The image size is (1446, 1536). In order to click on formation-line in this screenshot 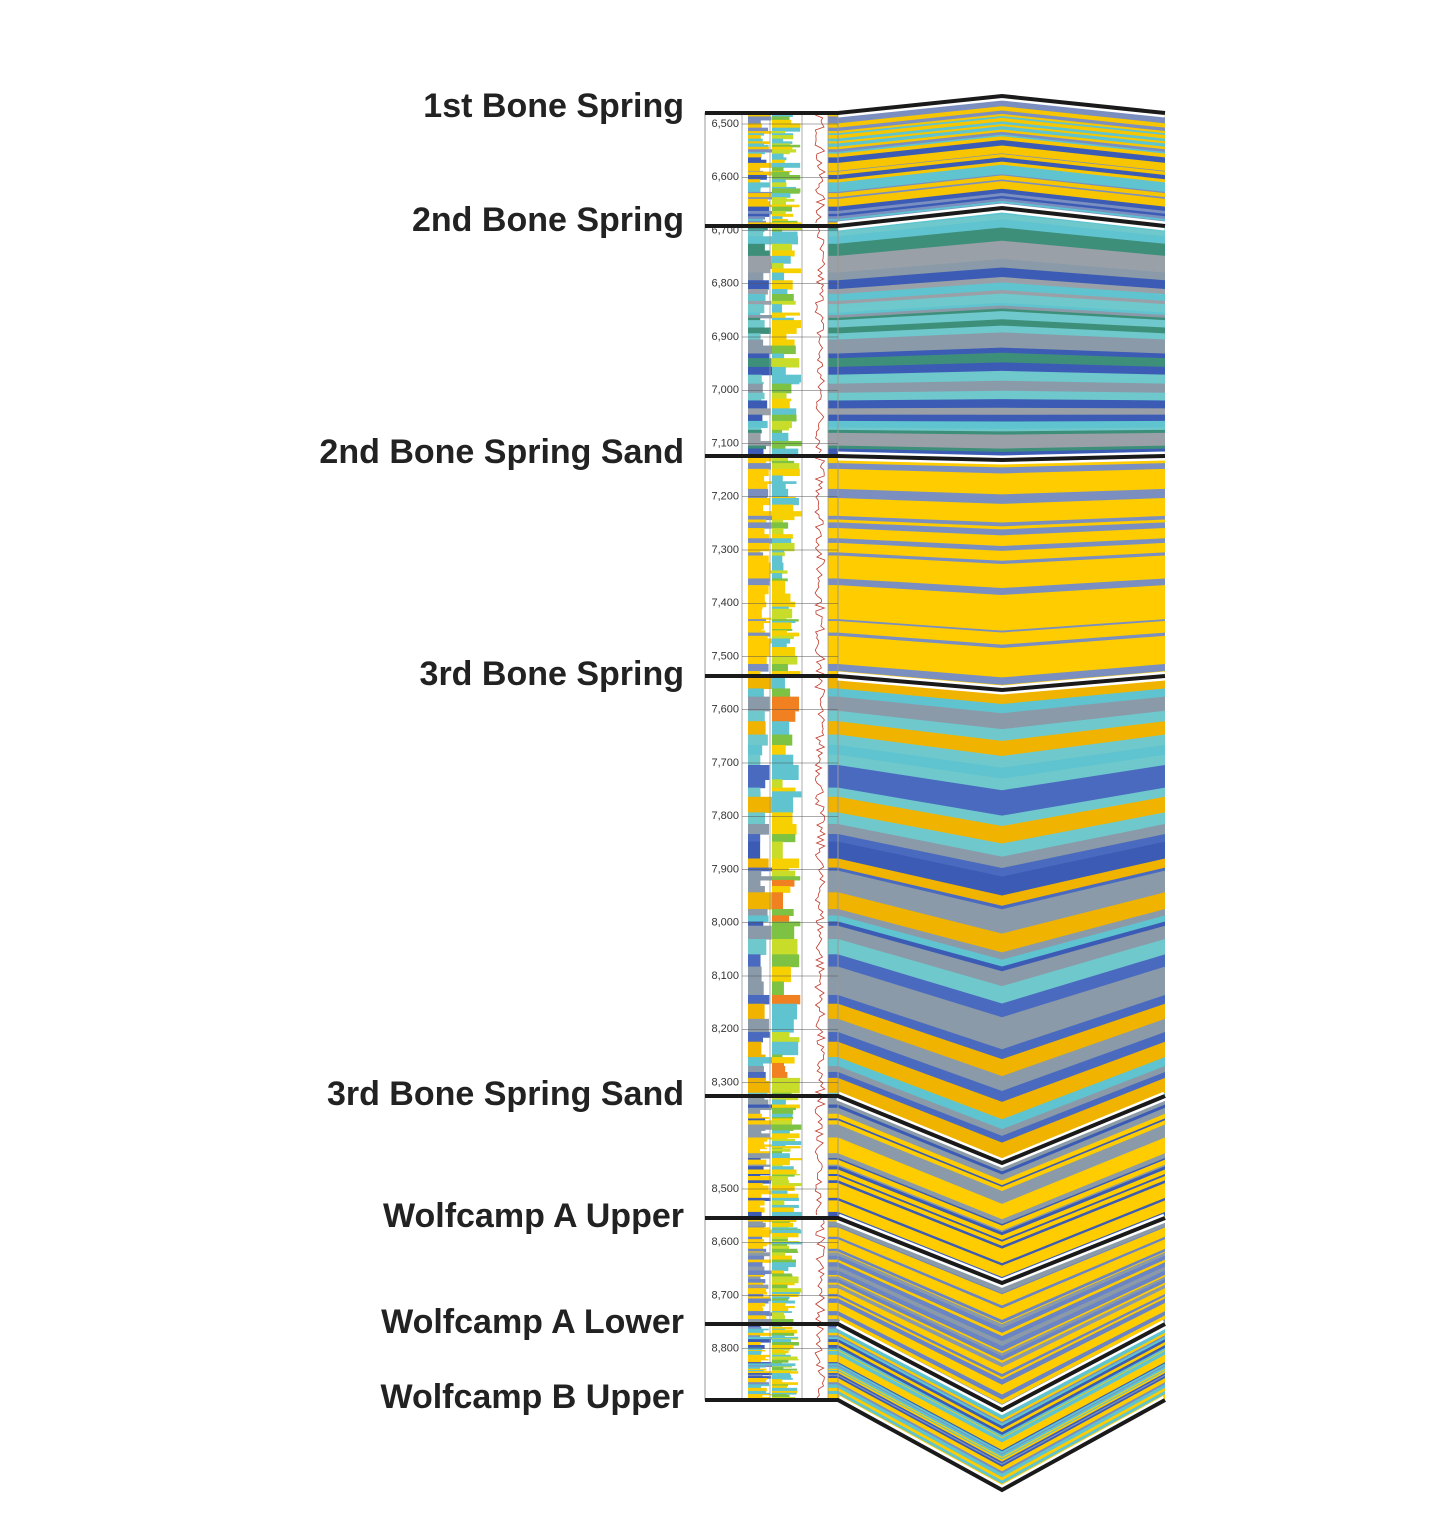, I will do `click(935, 1367)`.